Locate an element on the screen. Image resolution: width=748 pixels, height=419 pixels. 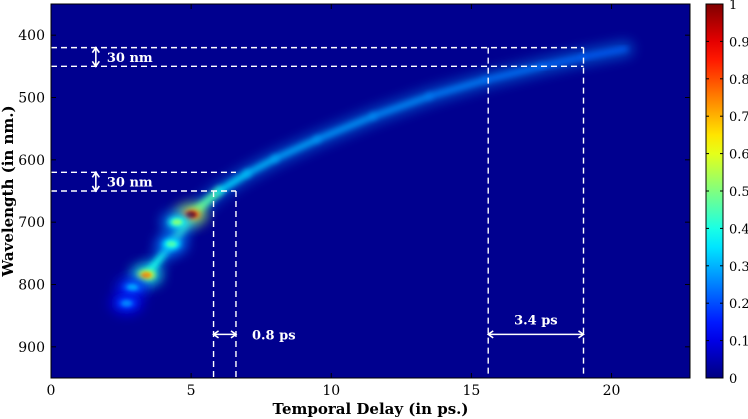
y-tick-label: 700 is located at coordinates (31, 223).